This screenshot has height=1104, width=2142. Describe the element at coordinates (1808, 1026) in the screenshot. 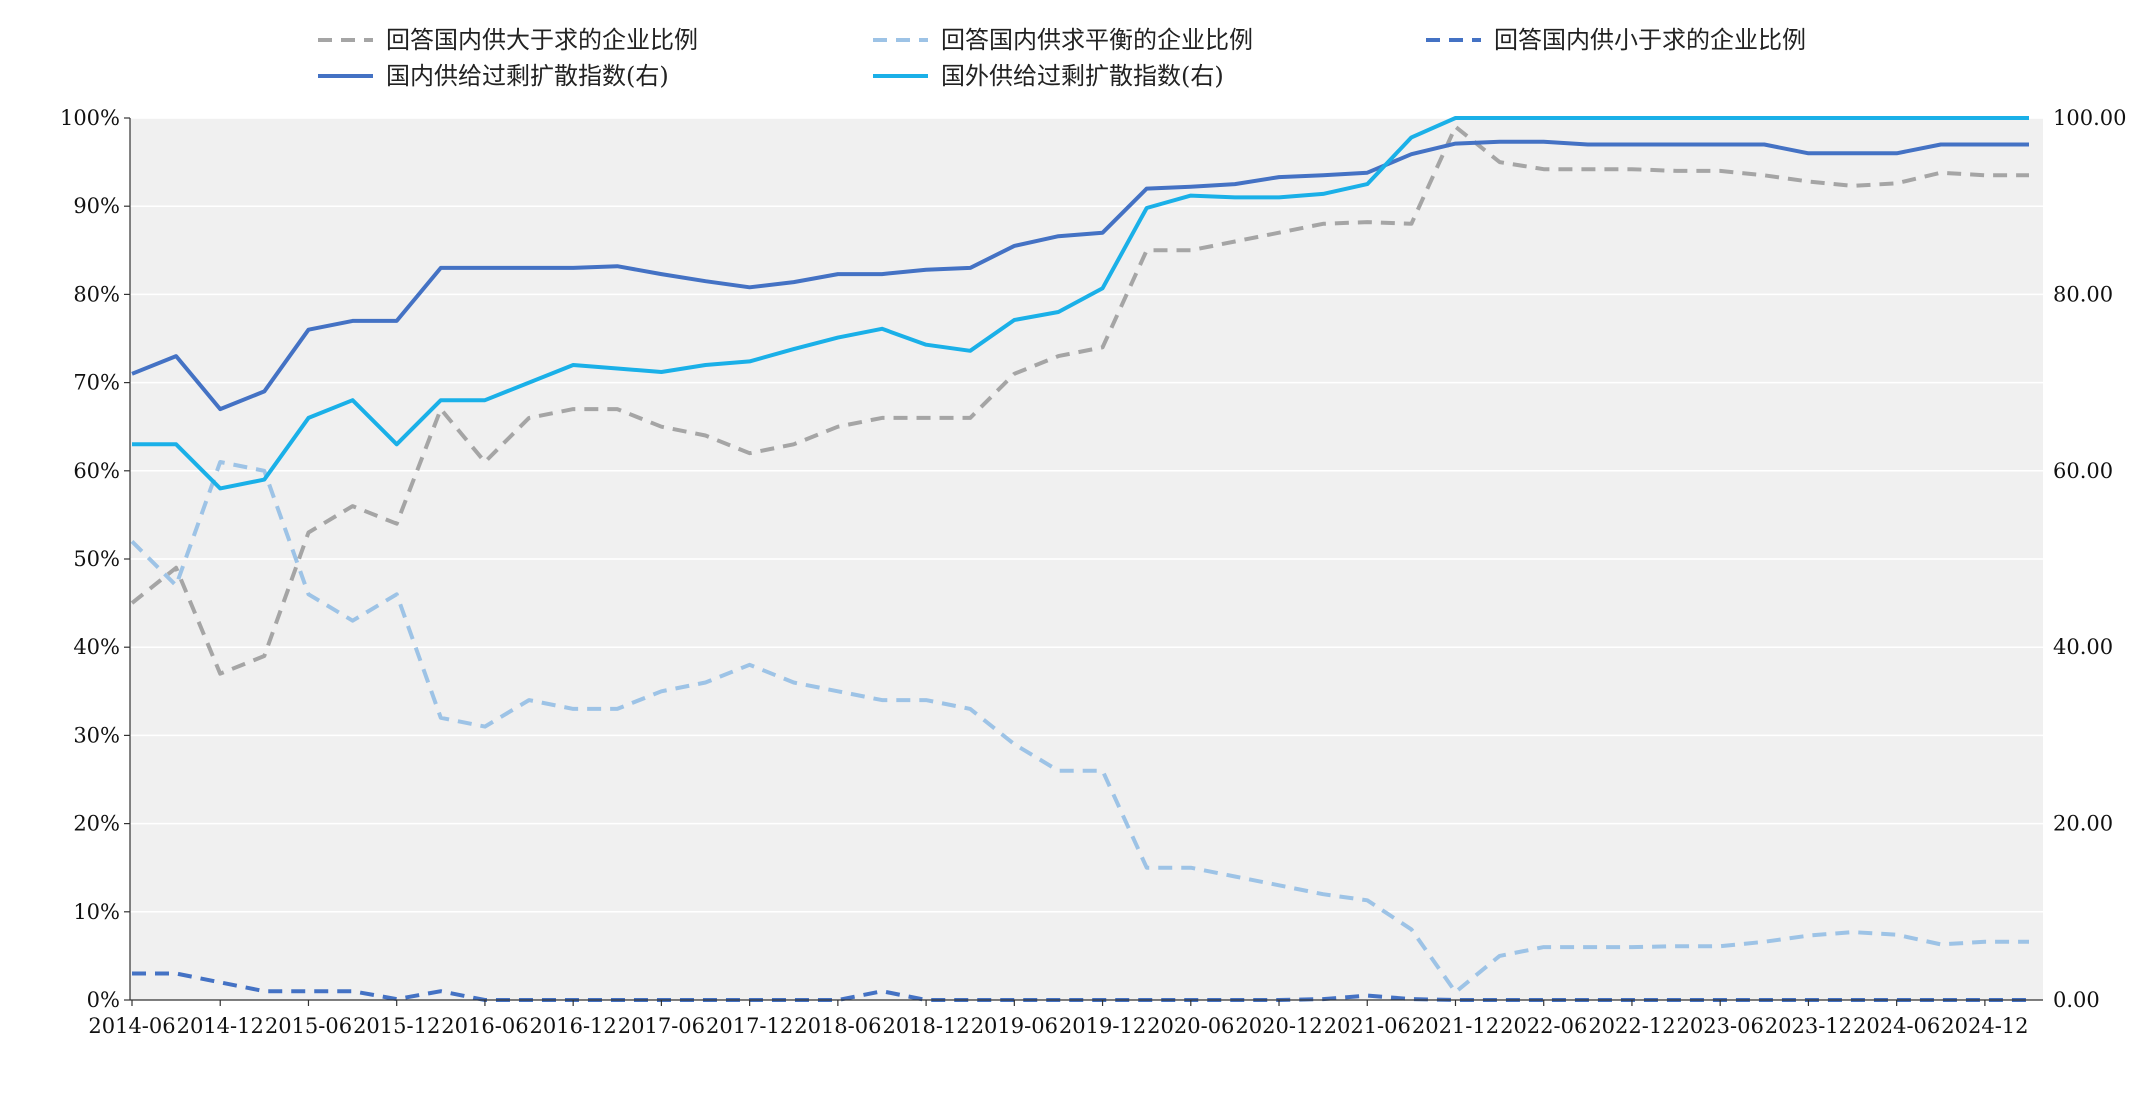

I see `x-tick-label: 2023-12` at that location.